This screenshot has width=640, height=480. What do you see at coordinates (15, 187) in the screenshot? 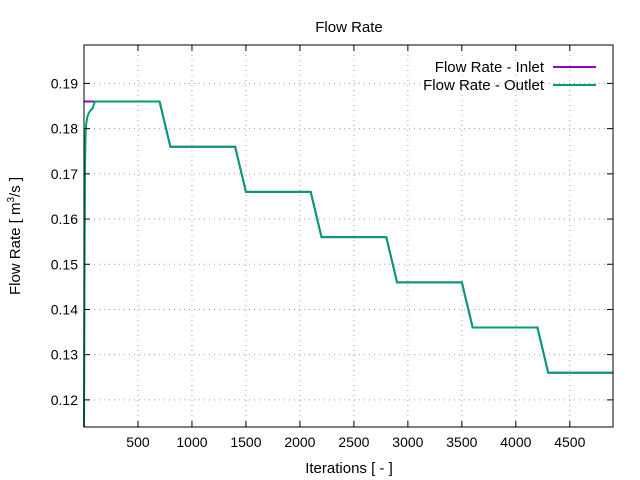
I see `y-axis-label-tail: /s ]` at bounding box center [15, 187].